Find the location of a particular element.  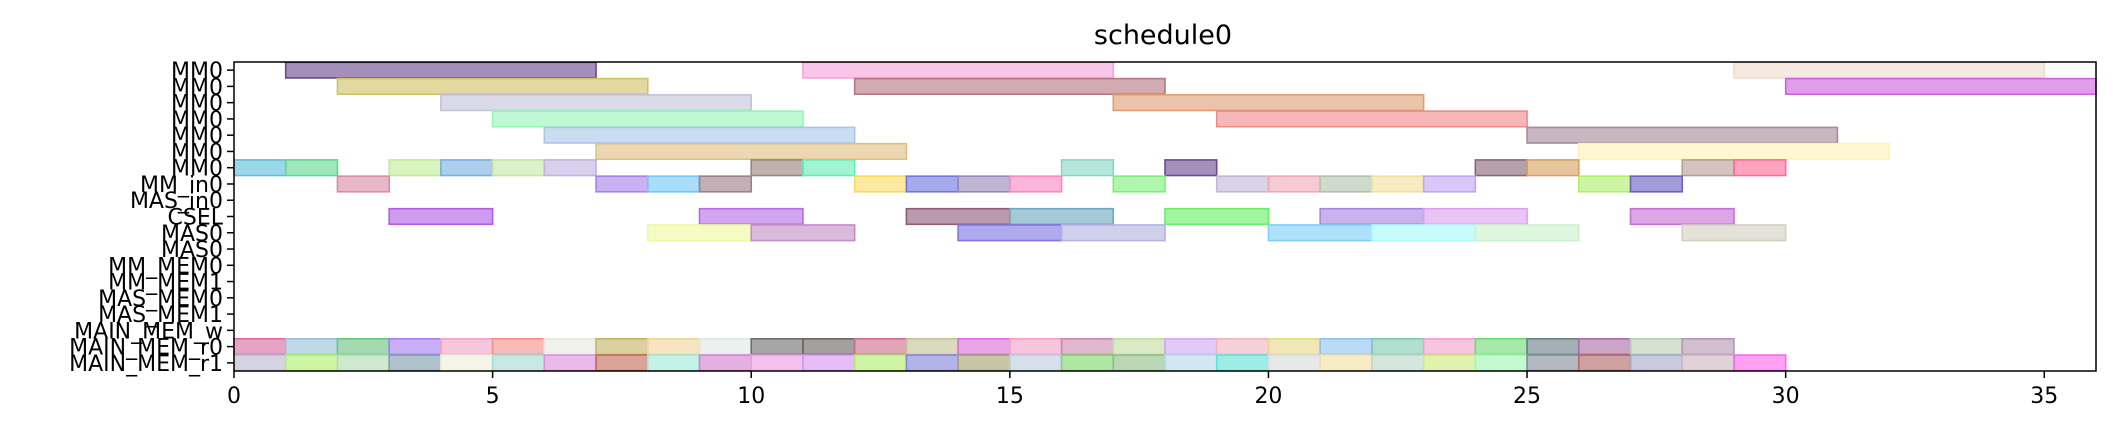

x-tick-label: 5 is located at coordinates (493, 396).